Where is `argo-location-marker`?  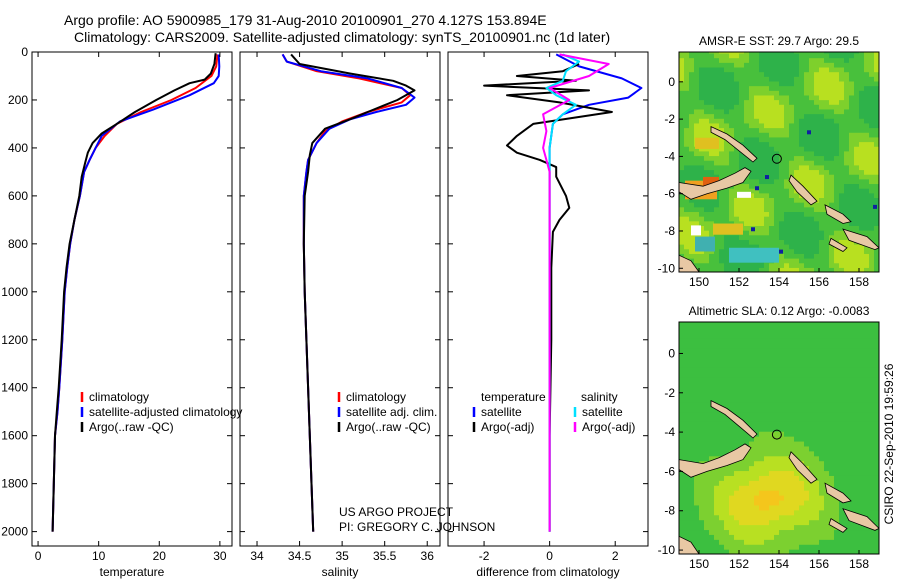
argo-location-marker is located at coordinates (776, 158).